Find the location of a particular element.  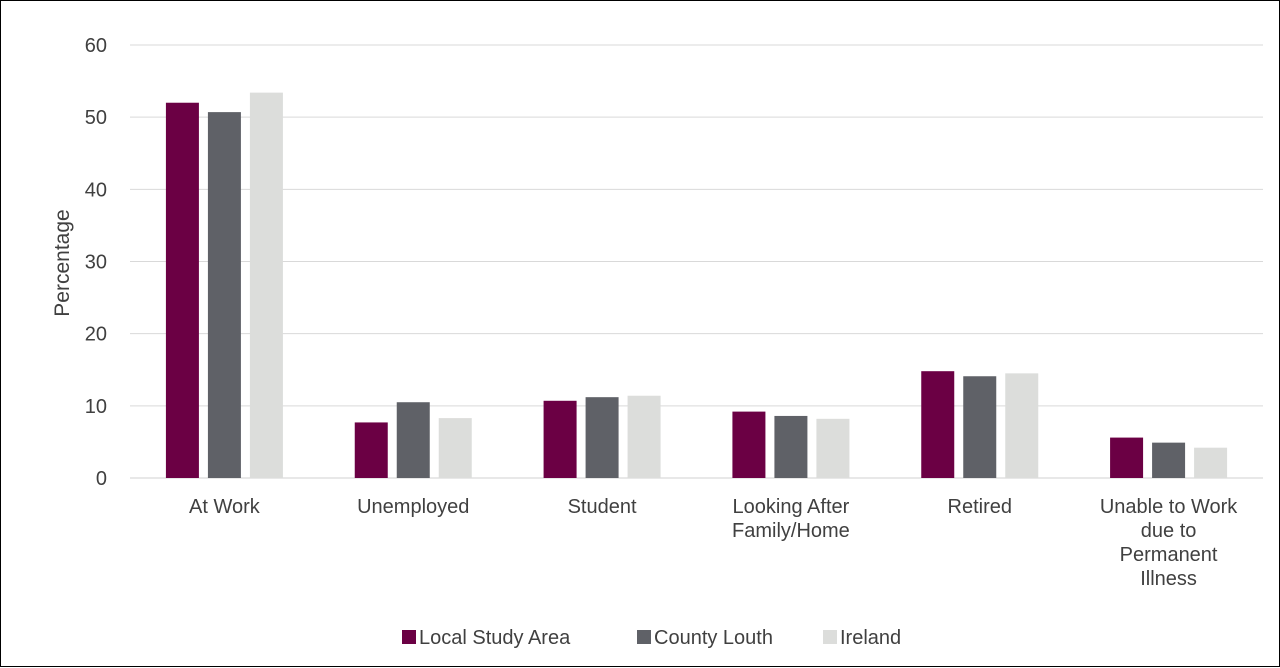

y-tick-label: 40 is located at coordinates (96, 190).